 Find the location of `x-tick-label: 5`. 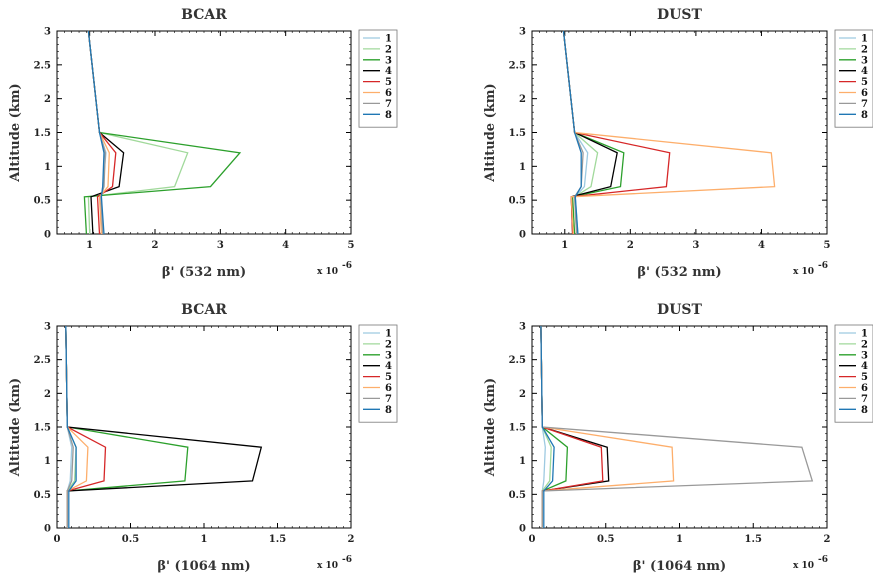

x-tick-label: 5 is located at coordinates (351, 245).